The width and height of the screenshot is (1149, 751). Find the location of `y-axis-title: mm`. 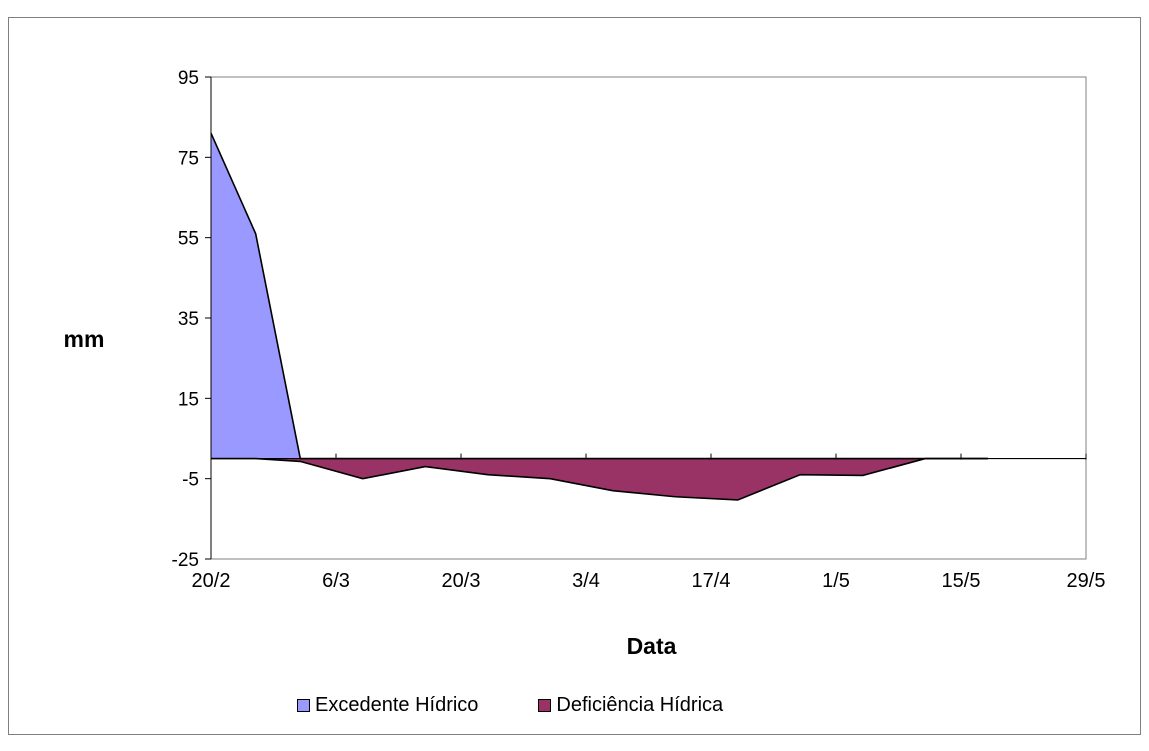

y-axis-title: mm is located at coordinates (84, 339).